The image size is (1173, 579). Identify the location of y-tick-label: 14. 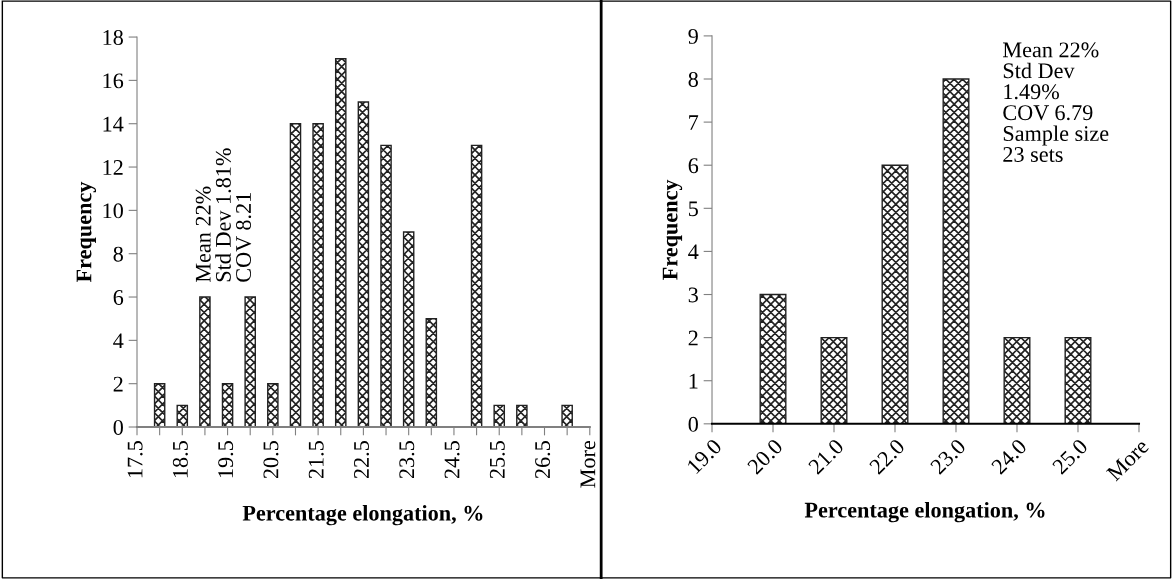
(113, 124).